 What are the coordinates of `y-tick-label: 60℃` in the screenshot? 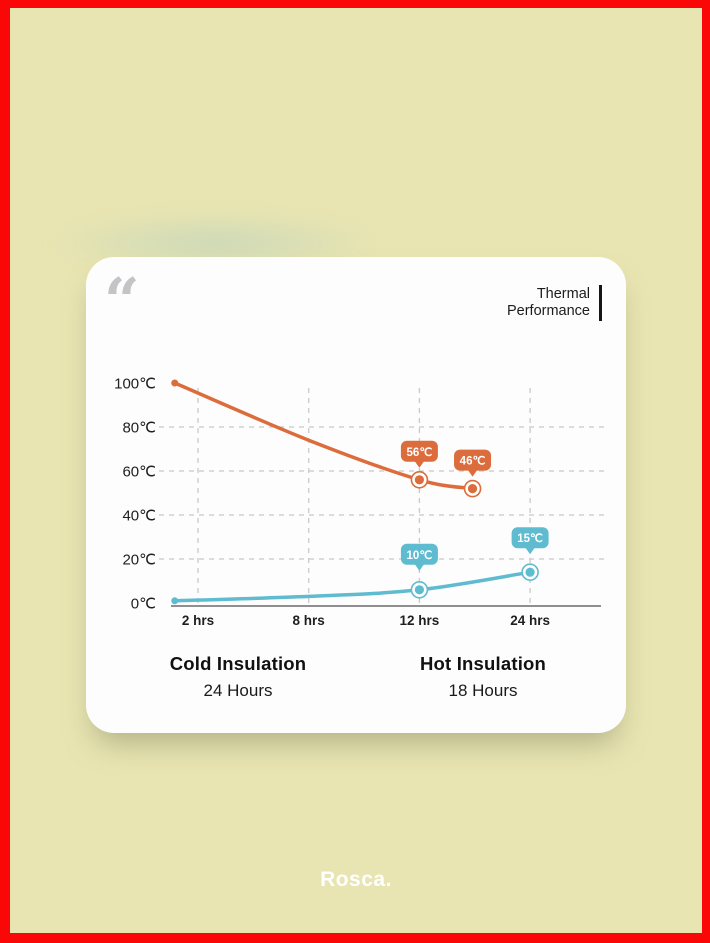 It's located at (139, 472).